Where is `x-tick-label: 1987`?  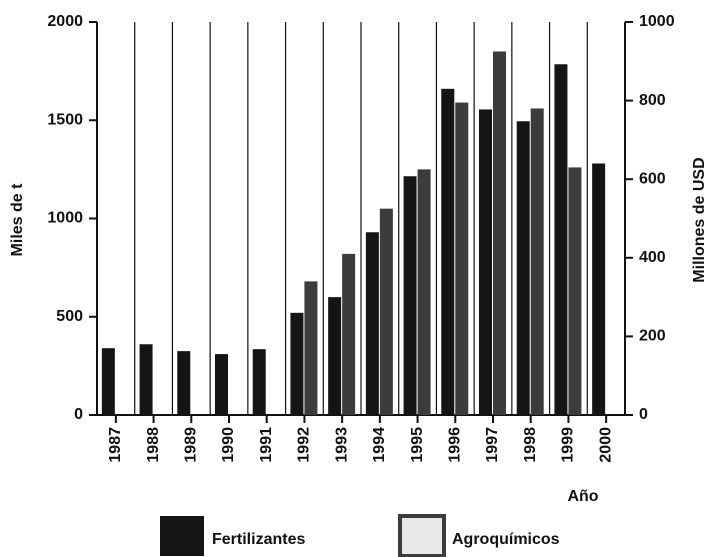
x-tick-label: 1987 is located at coordinates (115, 445).